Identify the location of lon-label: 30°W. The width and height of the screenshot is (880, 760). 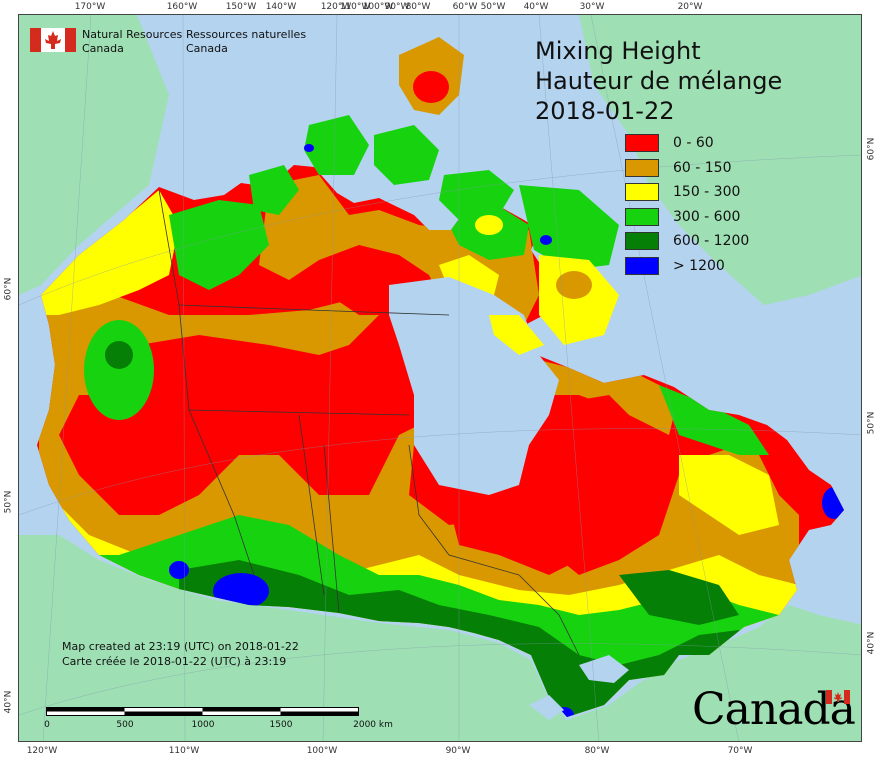
(592, 7).